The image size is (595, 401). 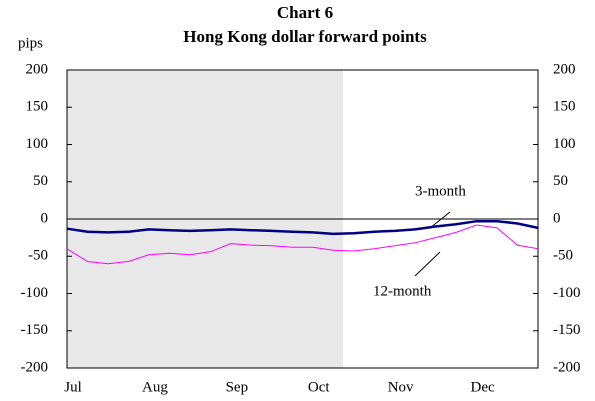 I want to click on y2-tick-label: 100, so click(x=564, y=144).